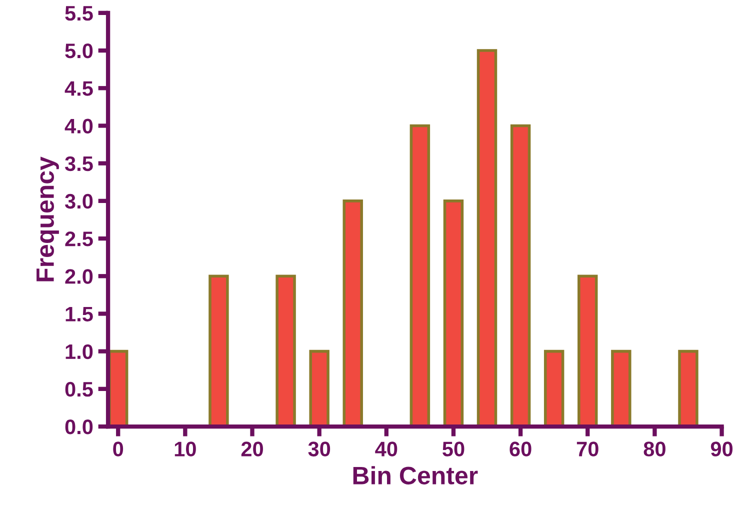 The width and height of the screenshot is (735, 517). Describe the element at coordinates (79, 13) in the screenshot. I see `y-tick-label: 5.5` at that location.